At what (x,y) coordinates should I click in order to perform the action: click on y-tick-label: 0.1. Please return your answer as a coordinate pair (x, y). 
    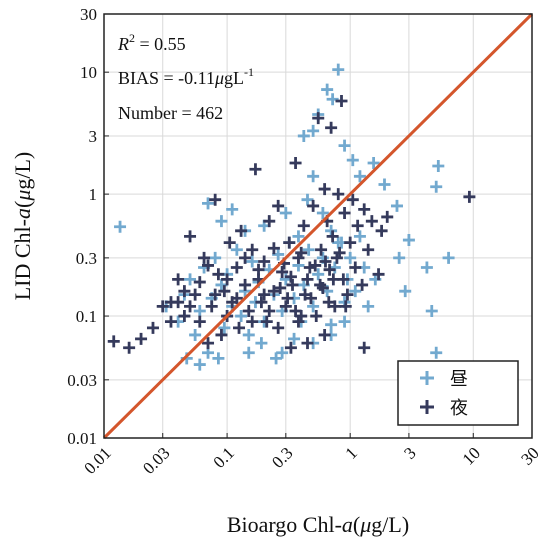
    Looking at the image, I should click on (86, 316).